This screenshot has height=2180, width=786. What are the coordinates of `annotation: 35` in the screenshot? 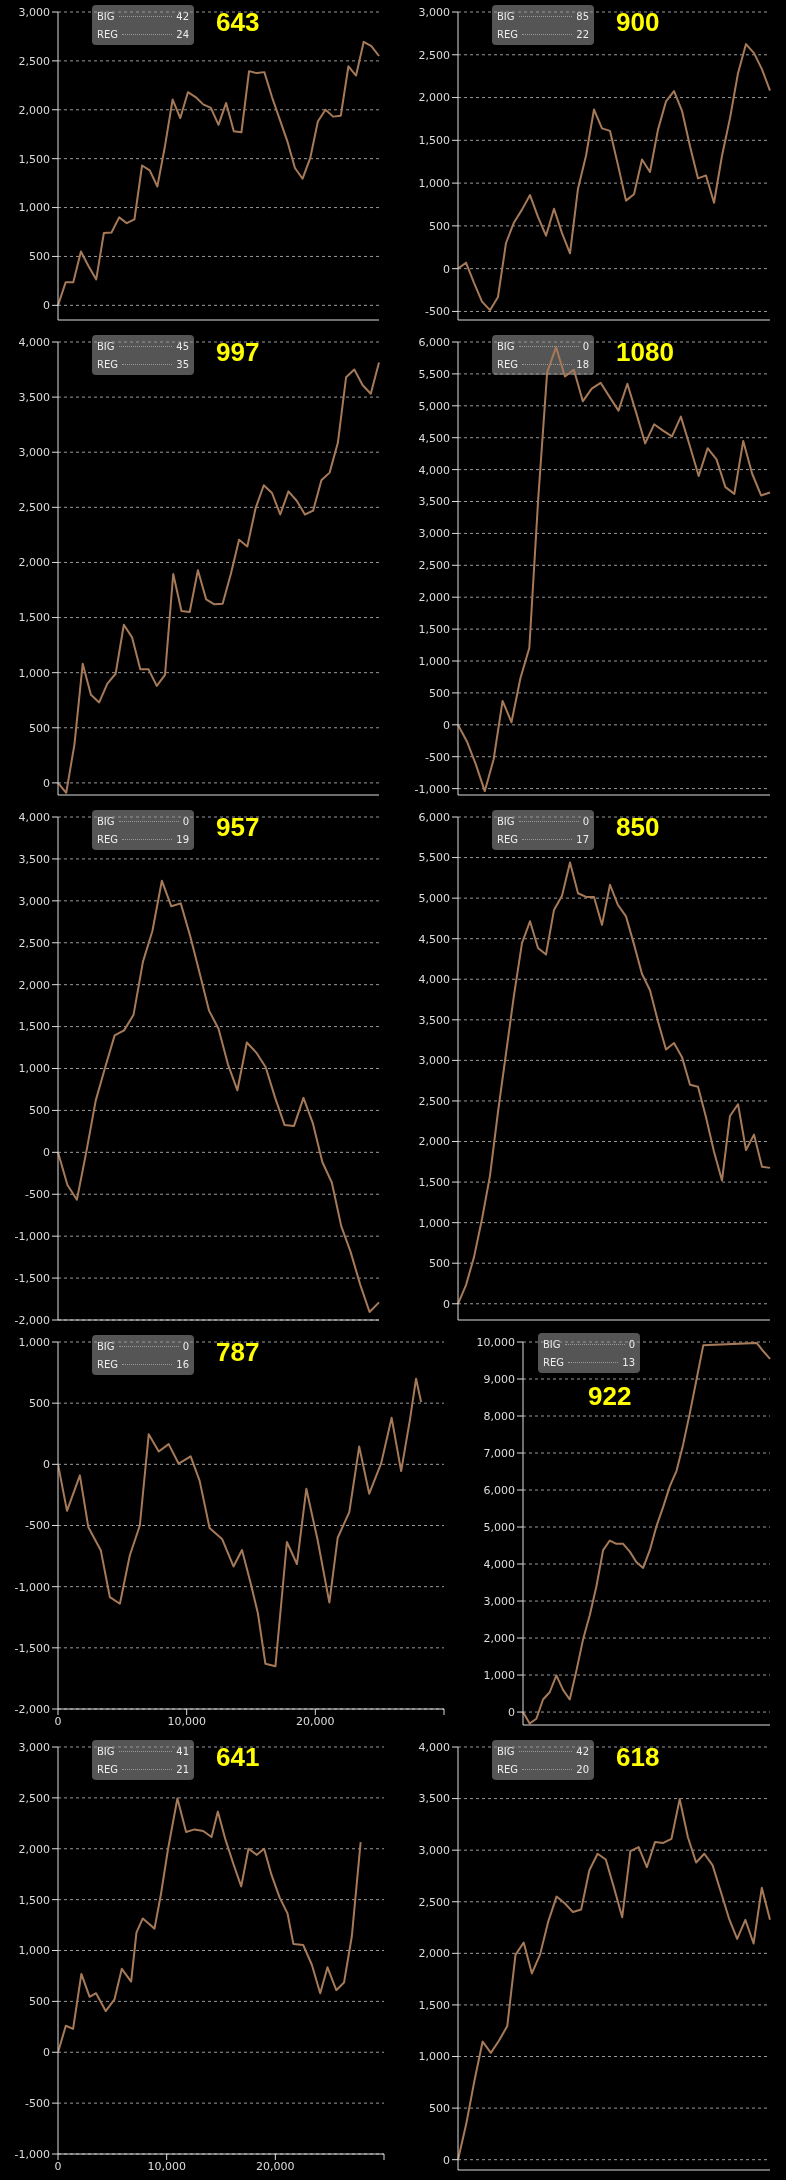 It's located at (182, 364).